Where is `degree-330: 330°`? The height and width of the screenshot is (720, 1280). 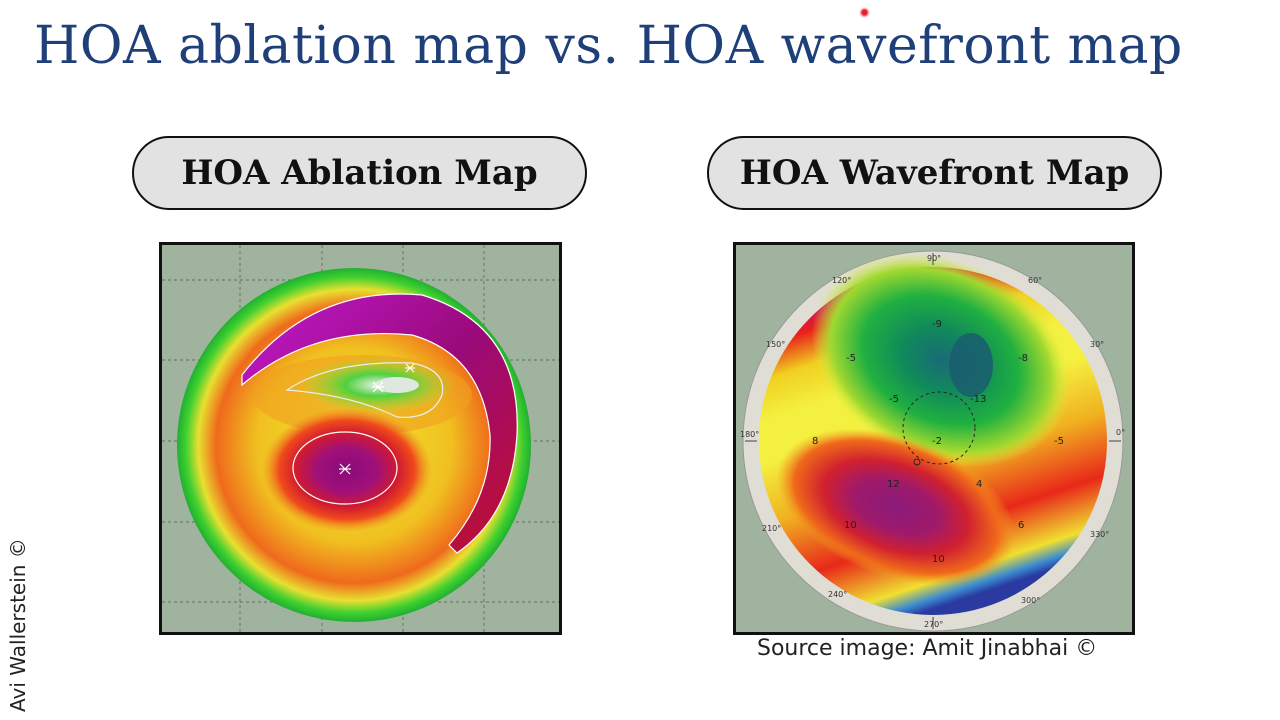 degree-330: 330° is located at coordinates (1099, 534).